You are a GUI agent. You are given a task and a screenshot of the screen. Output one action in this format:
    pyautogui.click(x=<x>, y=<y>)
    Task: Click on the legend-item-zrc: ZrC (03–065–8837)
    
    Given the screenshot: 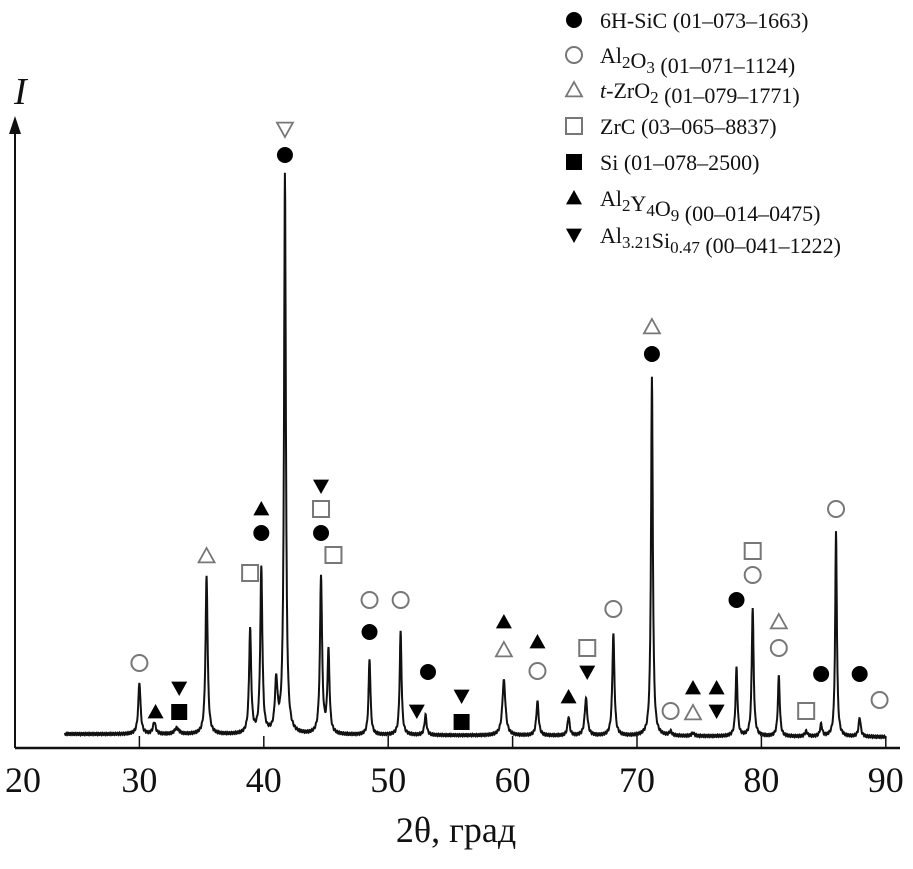 What is the action you would take?
    pyautogui.click(x=671, y=126)
    